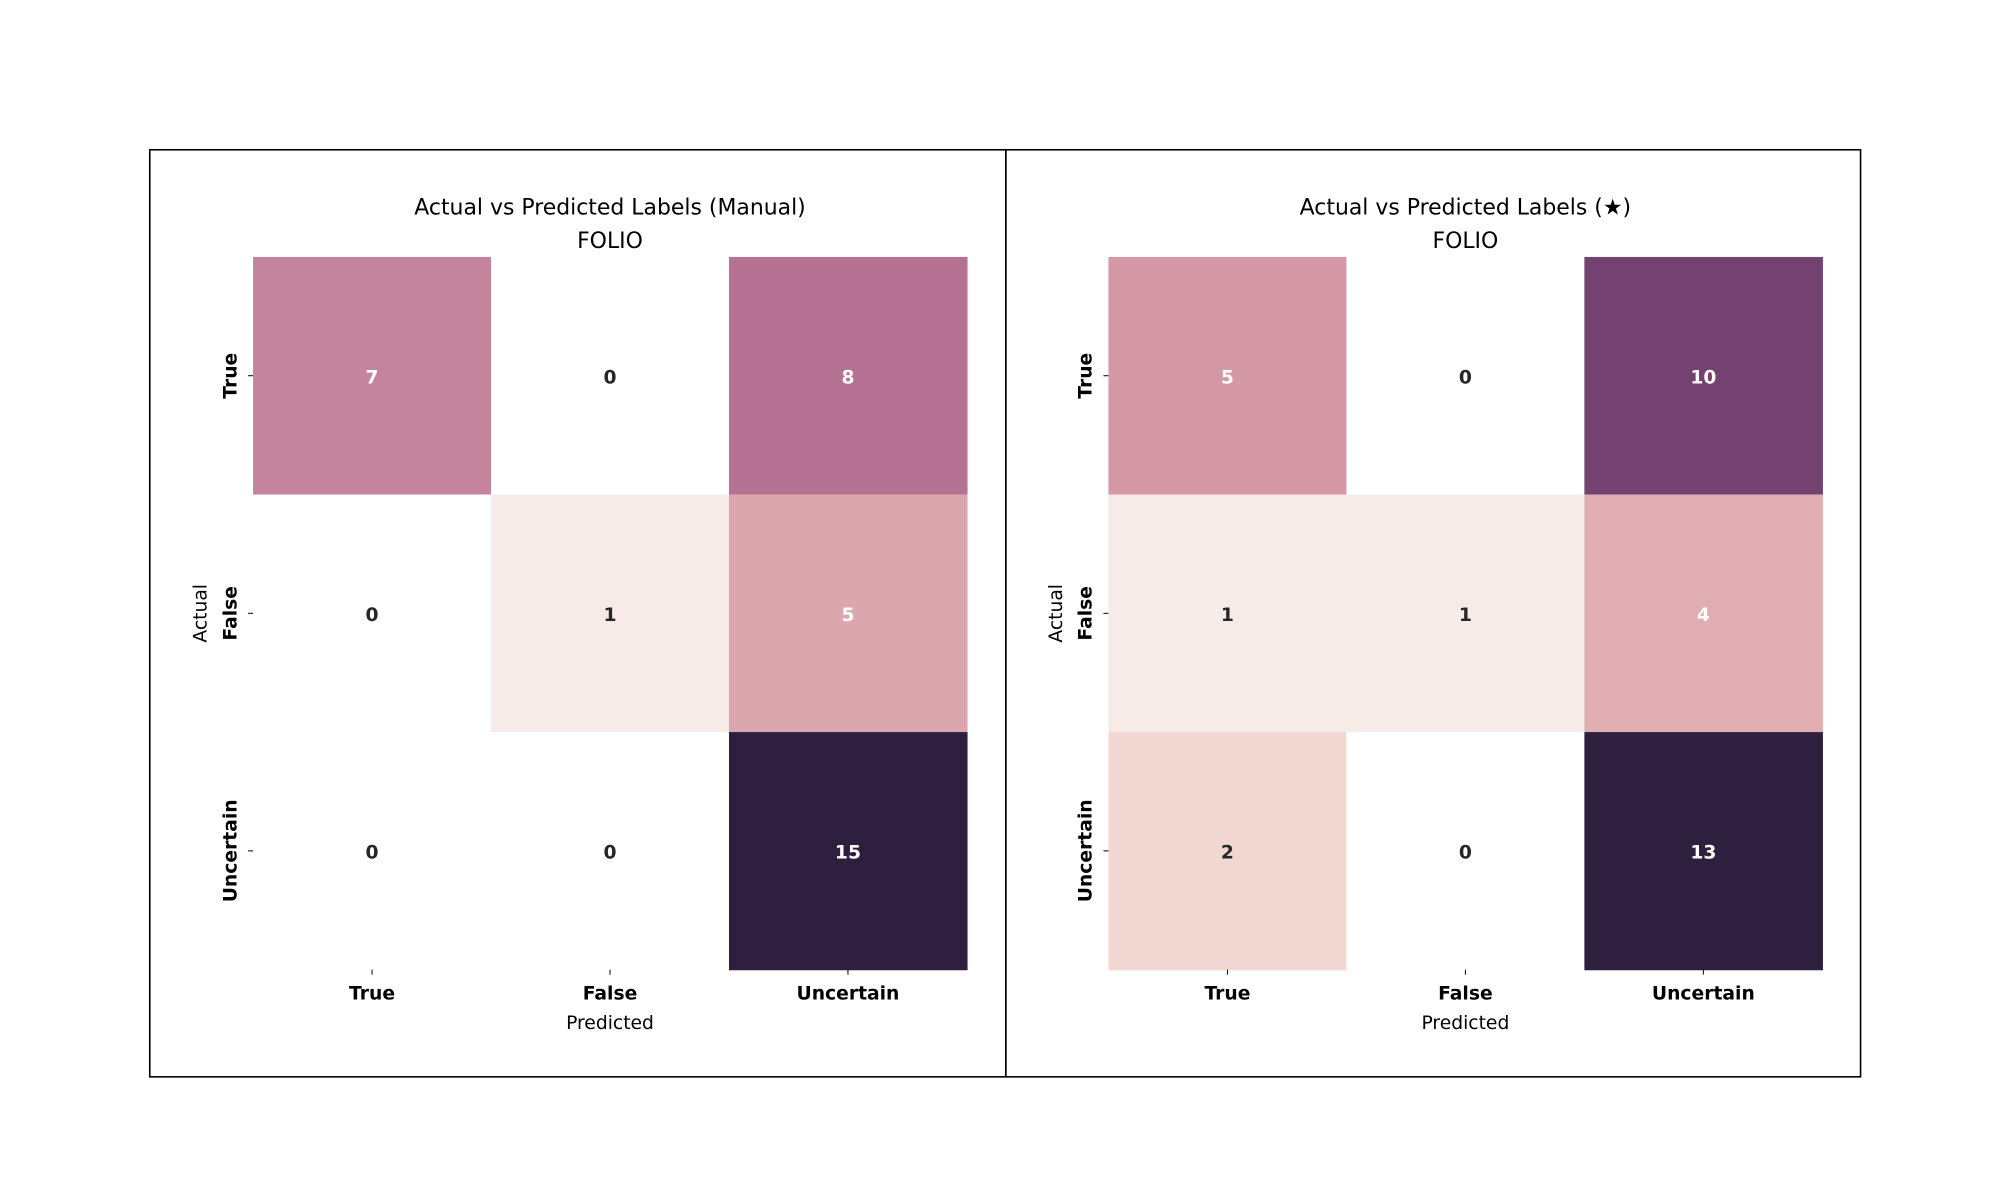 This screenshot has width=2000, height=1200. I want to click on cell-value-label: 15, so click(848, 853).